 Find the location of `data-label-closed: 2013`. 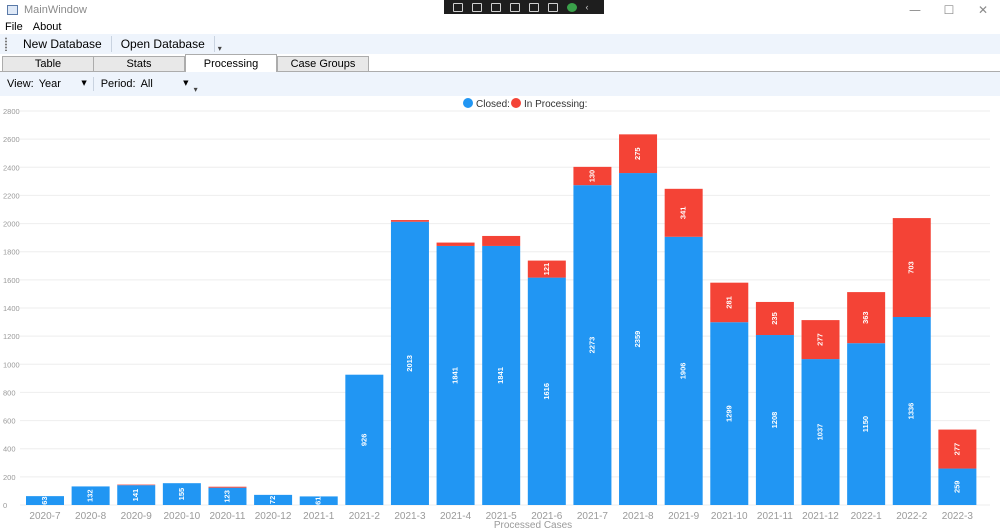

data-label-closed: 2013 is located at coordinates (409, 363).